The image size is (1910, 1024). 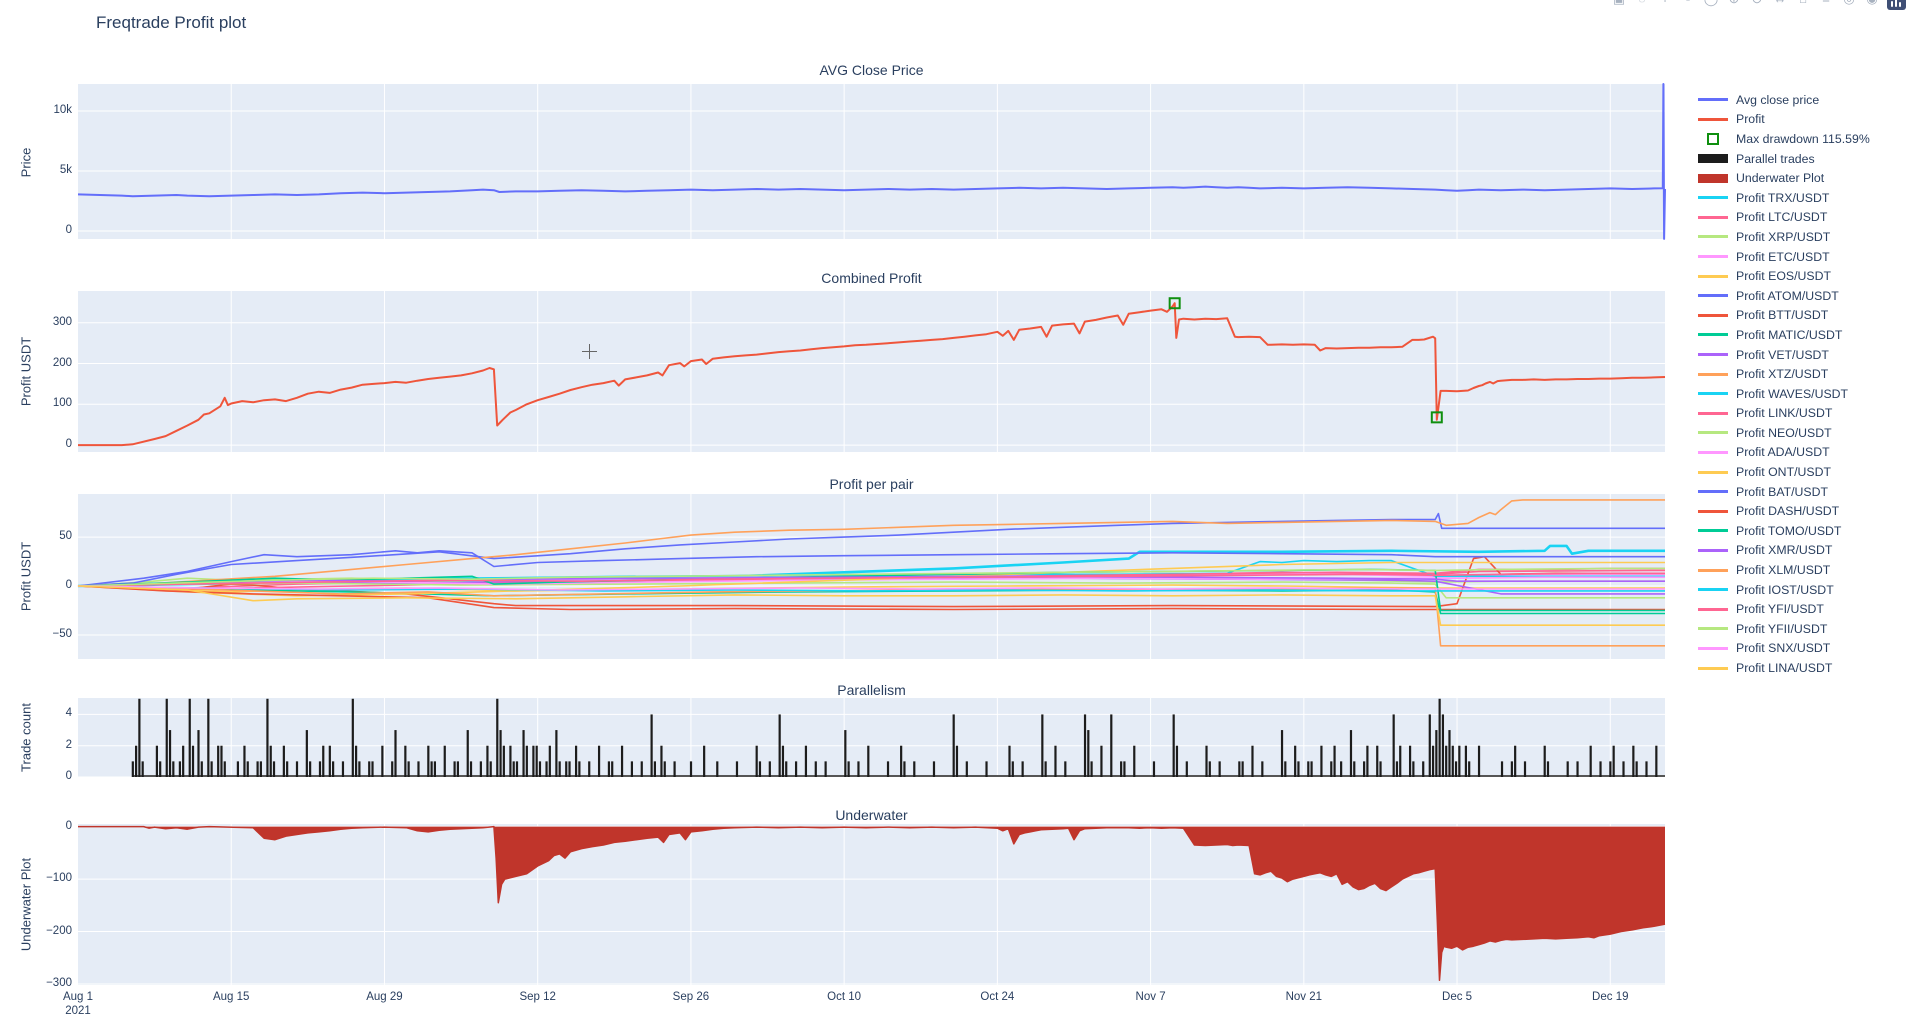 I want to click on legend-item-profit-matic-usdt: Profit MATIC/USDT, so click(x=1784, y=335).